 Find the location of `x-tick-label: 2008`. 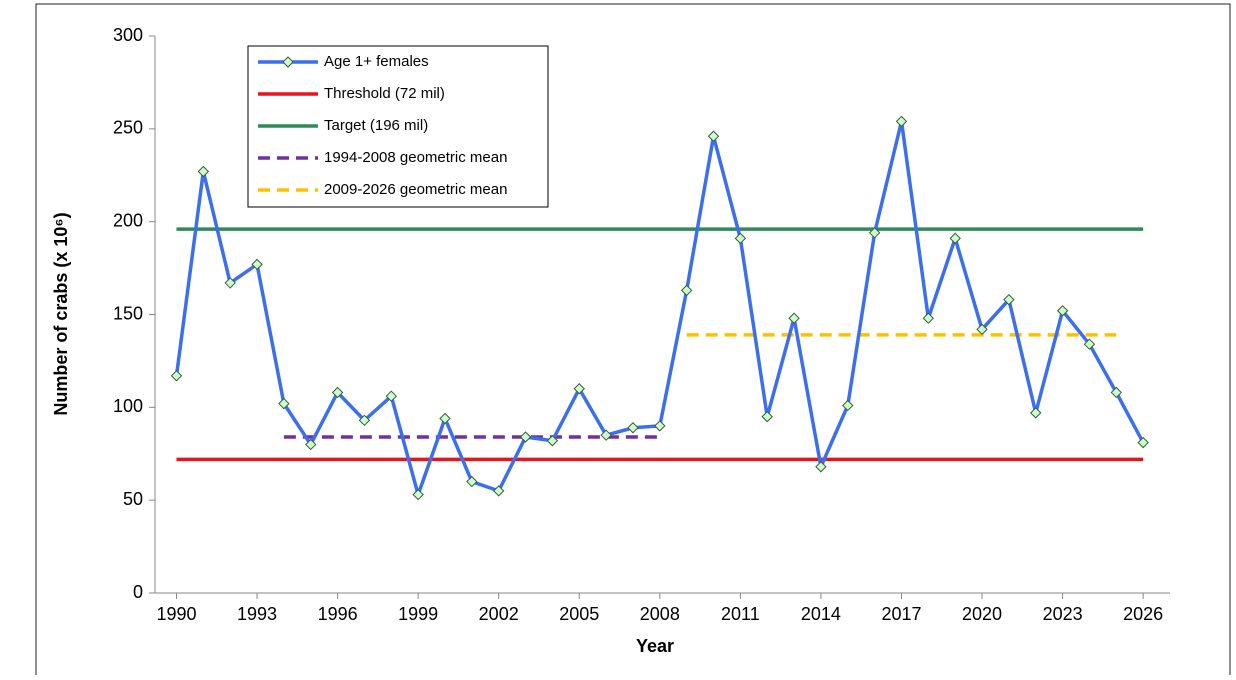

x-tick-label: 2008 is located at coordinates (660, 614).